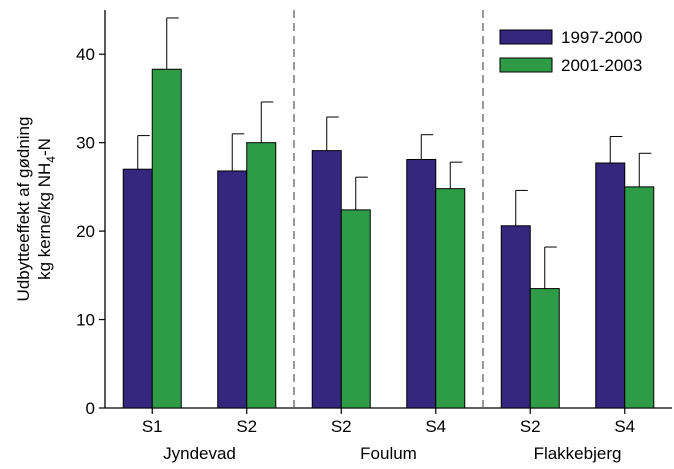 The height and width of the screenshot is (469, 674). Describe the element at coordinates (85, 143) in the screenshot. I see `y-tick-label: 30` at that location.